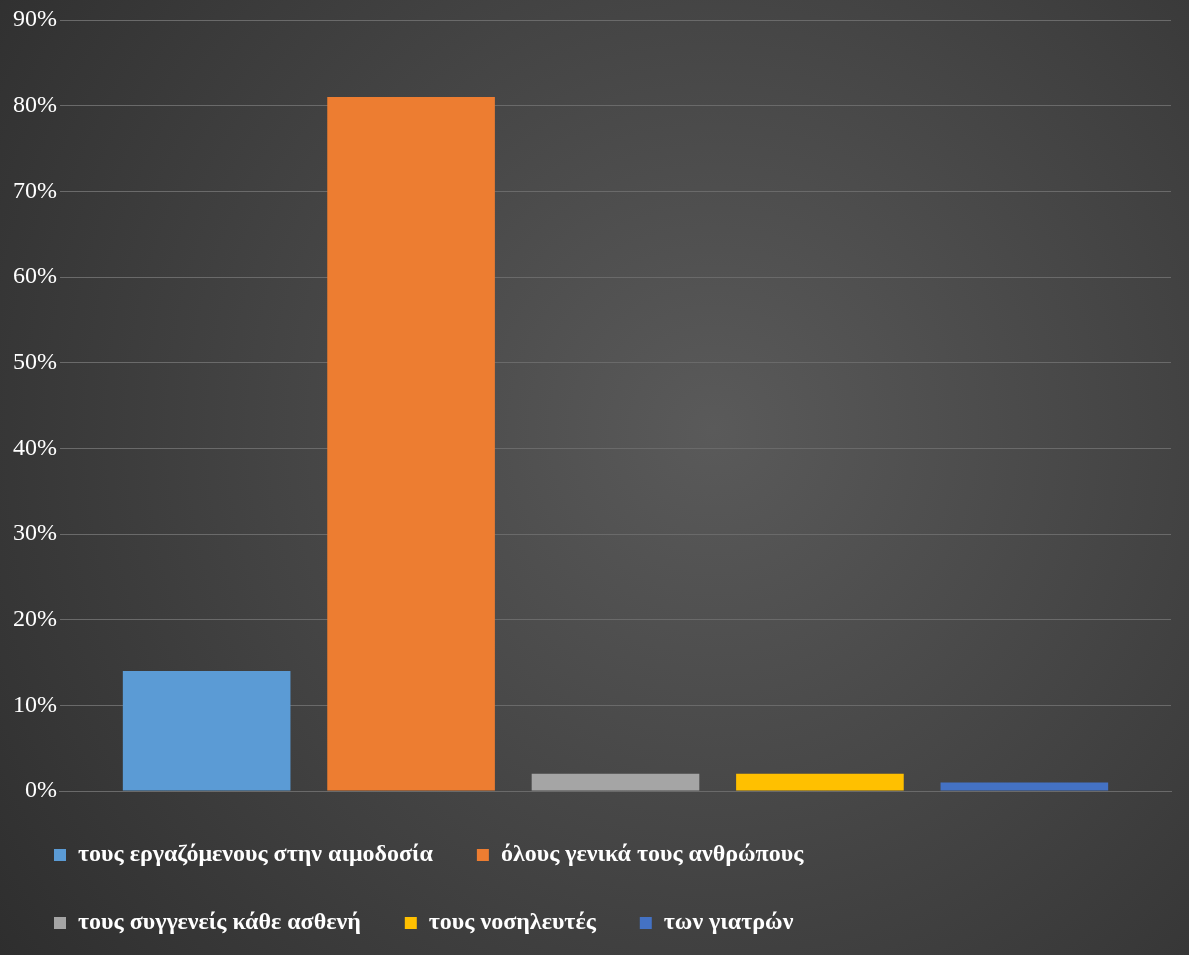 Image resolution: width=1189 pixels, height=955 pixels. Describe the element at coordinates (40, 789) in the screenshot. I see `y-tick-label: 0%` at that location.